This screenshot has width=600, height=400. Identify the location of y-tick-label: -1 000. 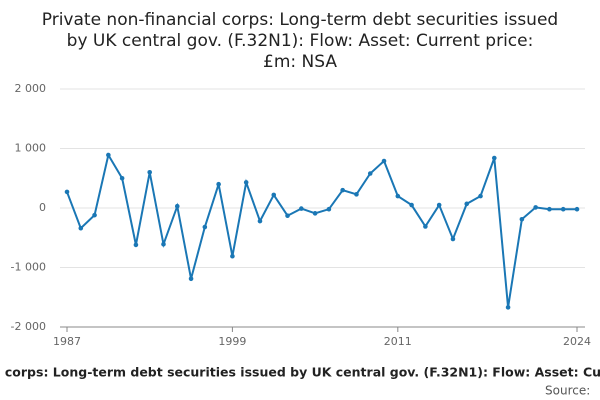
(28, 267).